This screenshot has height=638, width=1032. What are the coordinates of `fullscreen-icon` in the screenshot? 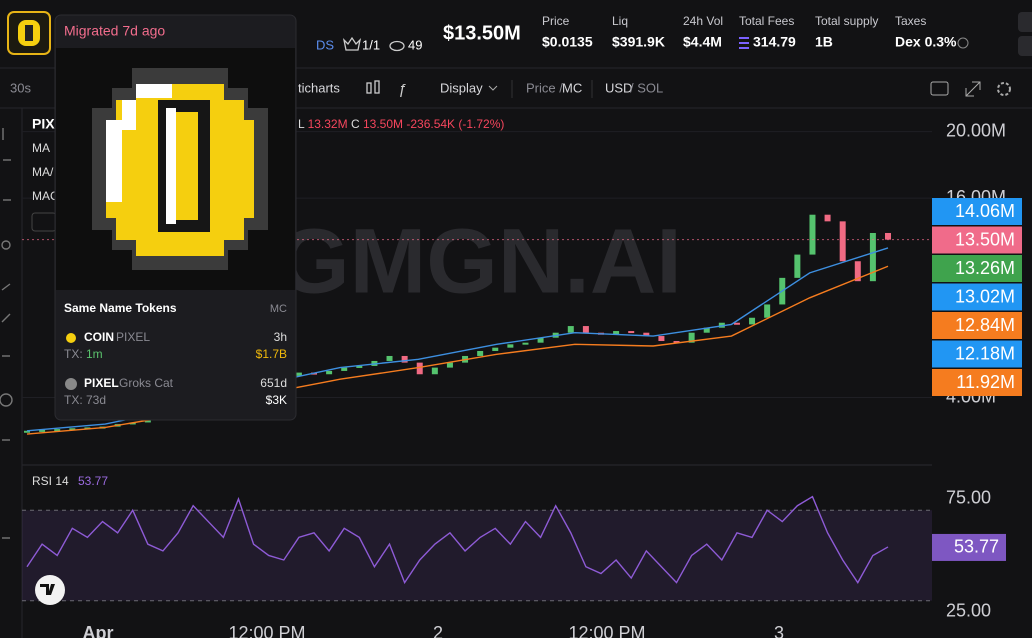 It's located at (973, 89).